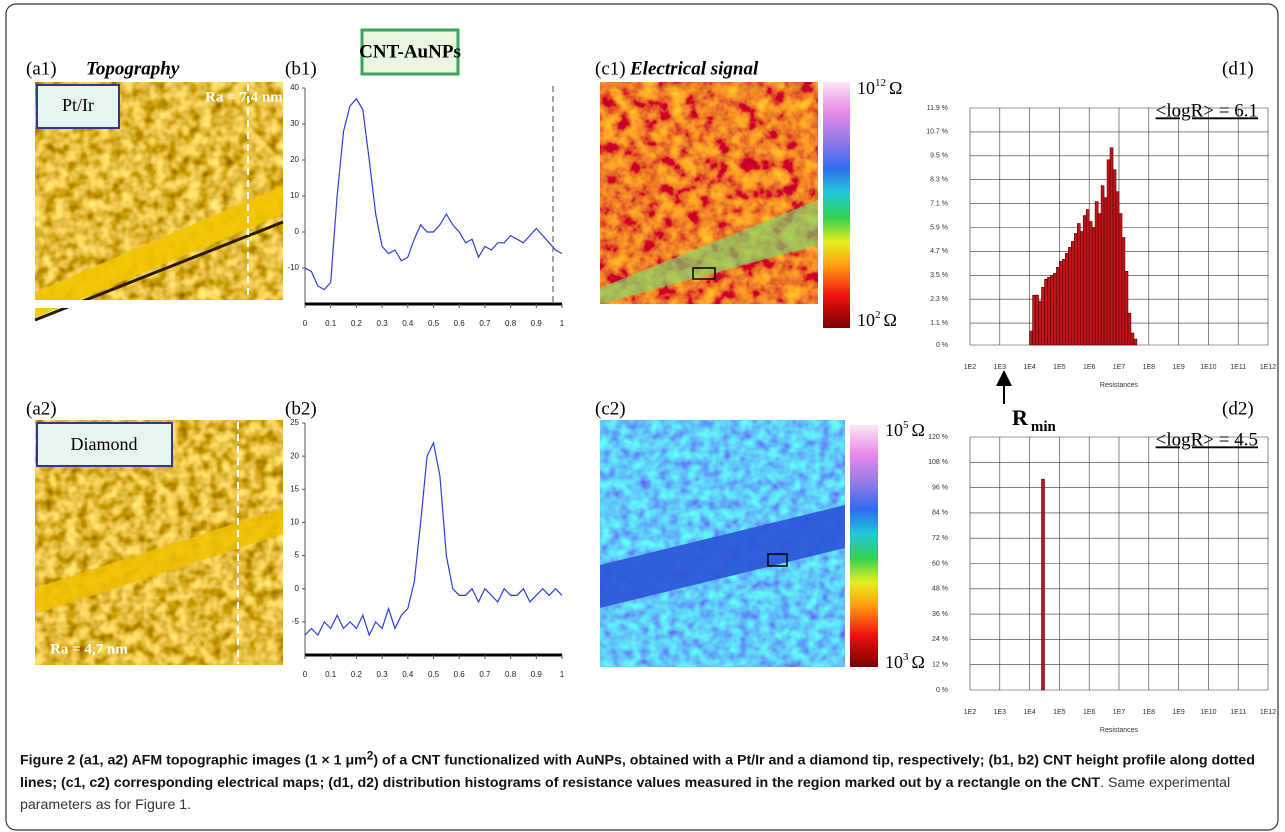 The width and height of the screenshot is (1285, 832). I want to click on y-tick-label: 10.7 %, so click(937, 132).